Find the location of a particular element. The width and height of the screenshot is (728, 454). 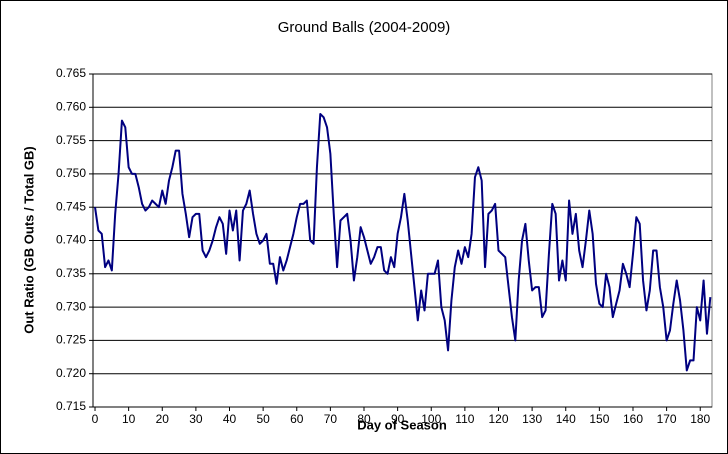

x-tick-label: 10 is located at coordinates (129, 419).